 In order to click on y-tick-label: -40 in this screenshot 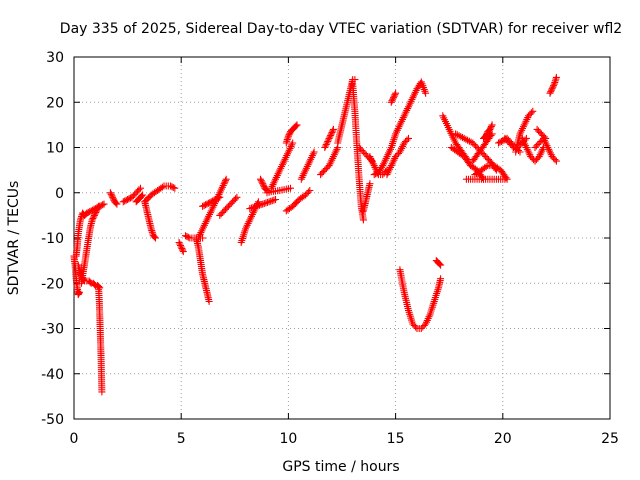, I will do `click(52, 375)`.